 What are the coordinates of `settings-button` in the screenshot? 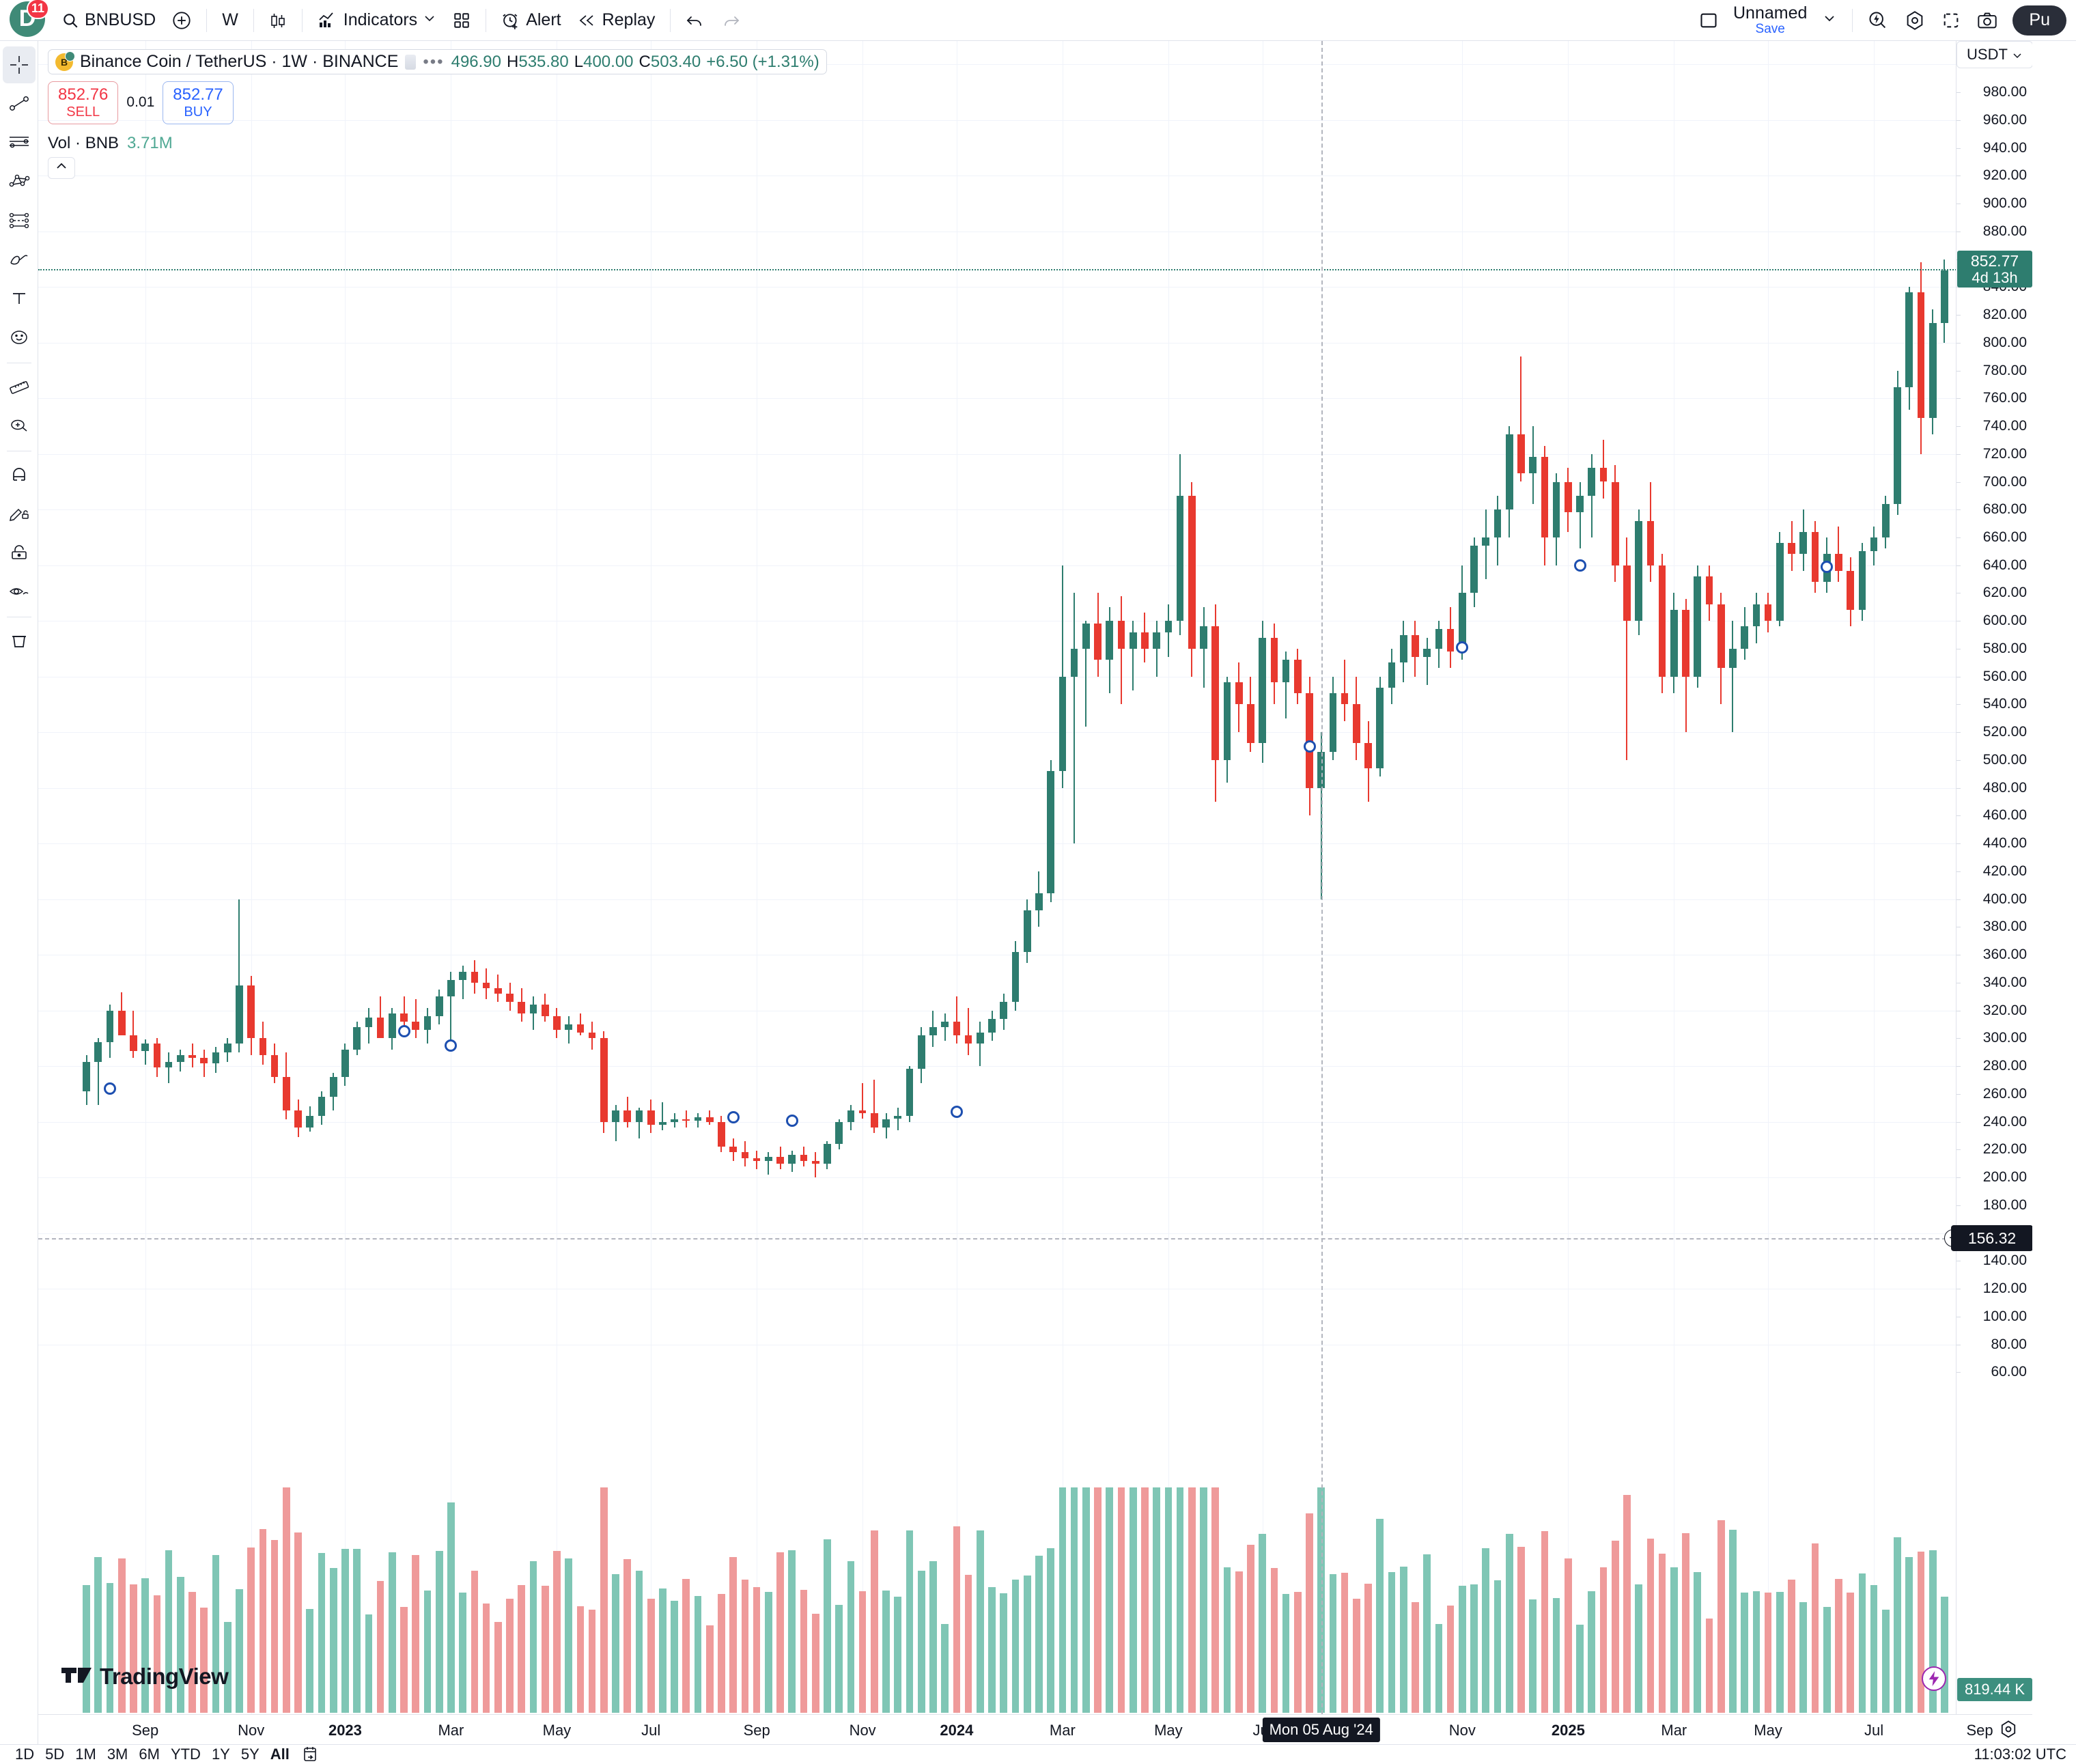 It's located at (1914, 20).